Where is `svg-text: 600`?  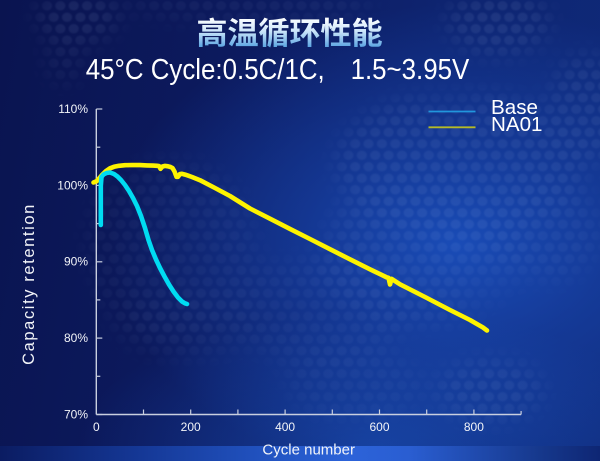 svg-text: 600 is located at coordinates (379, 427).